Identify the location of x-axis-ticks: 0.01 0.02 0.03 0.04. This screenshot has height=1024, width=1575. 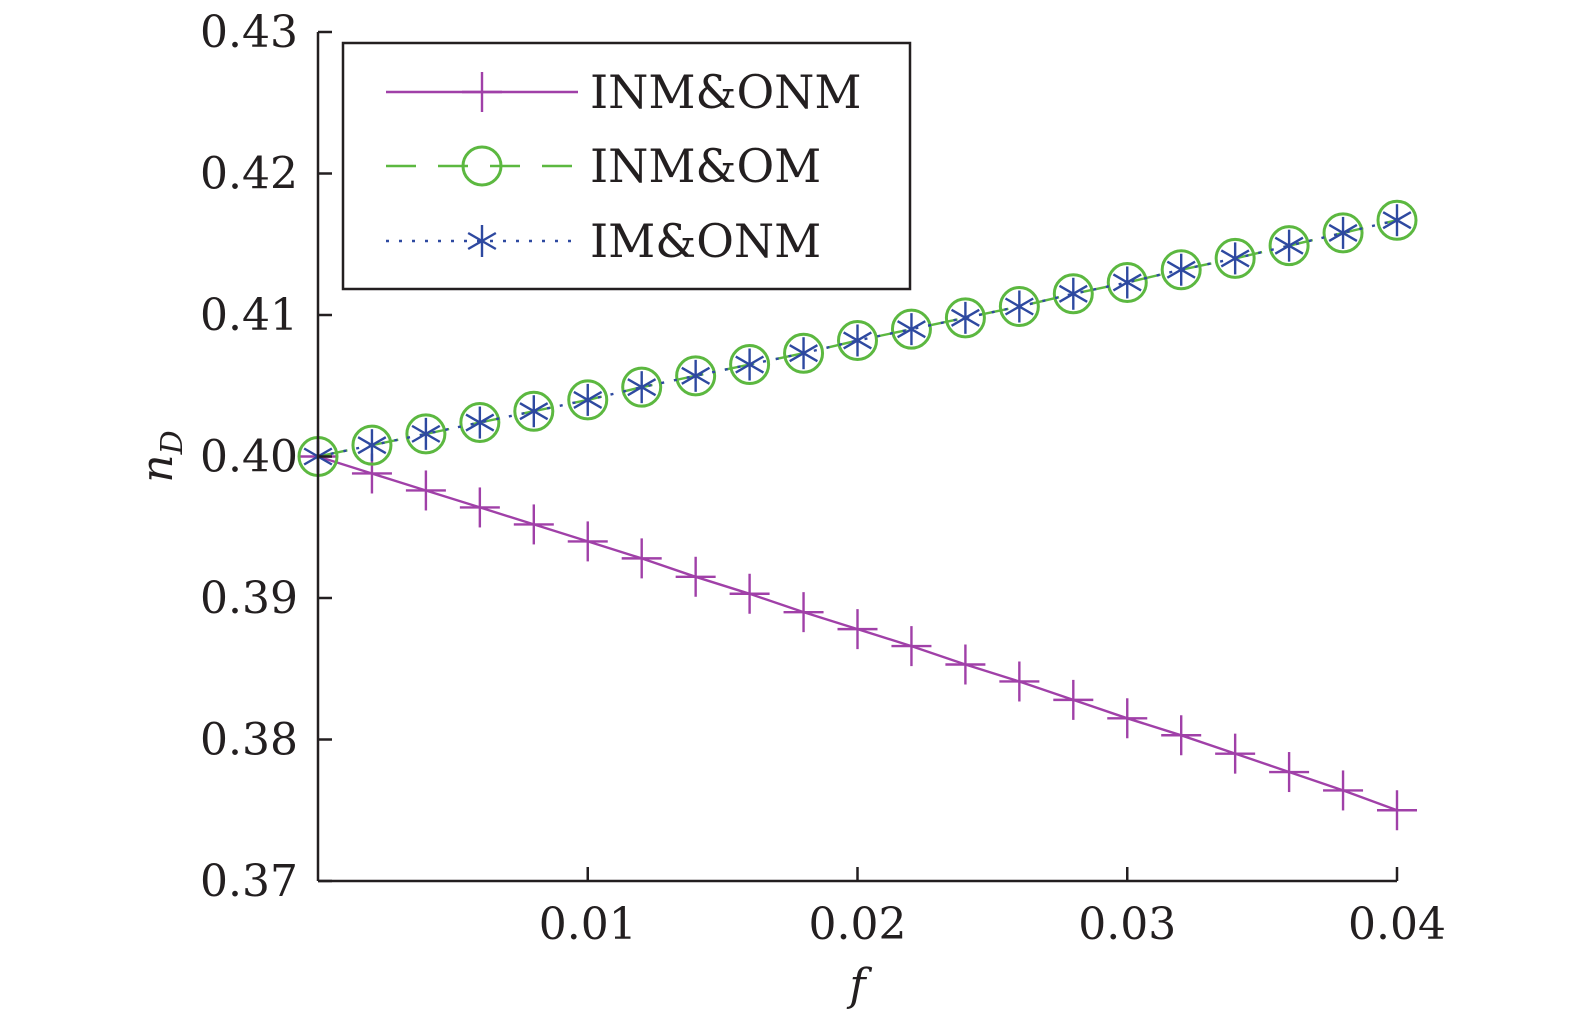
(992, 908).